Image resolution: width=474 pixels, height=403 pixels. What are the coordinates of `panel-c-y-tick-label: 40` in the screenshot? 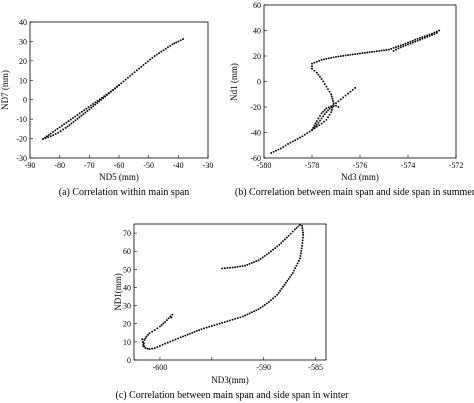 It's located at (127, 287).